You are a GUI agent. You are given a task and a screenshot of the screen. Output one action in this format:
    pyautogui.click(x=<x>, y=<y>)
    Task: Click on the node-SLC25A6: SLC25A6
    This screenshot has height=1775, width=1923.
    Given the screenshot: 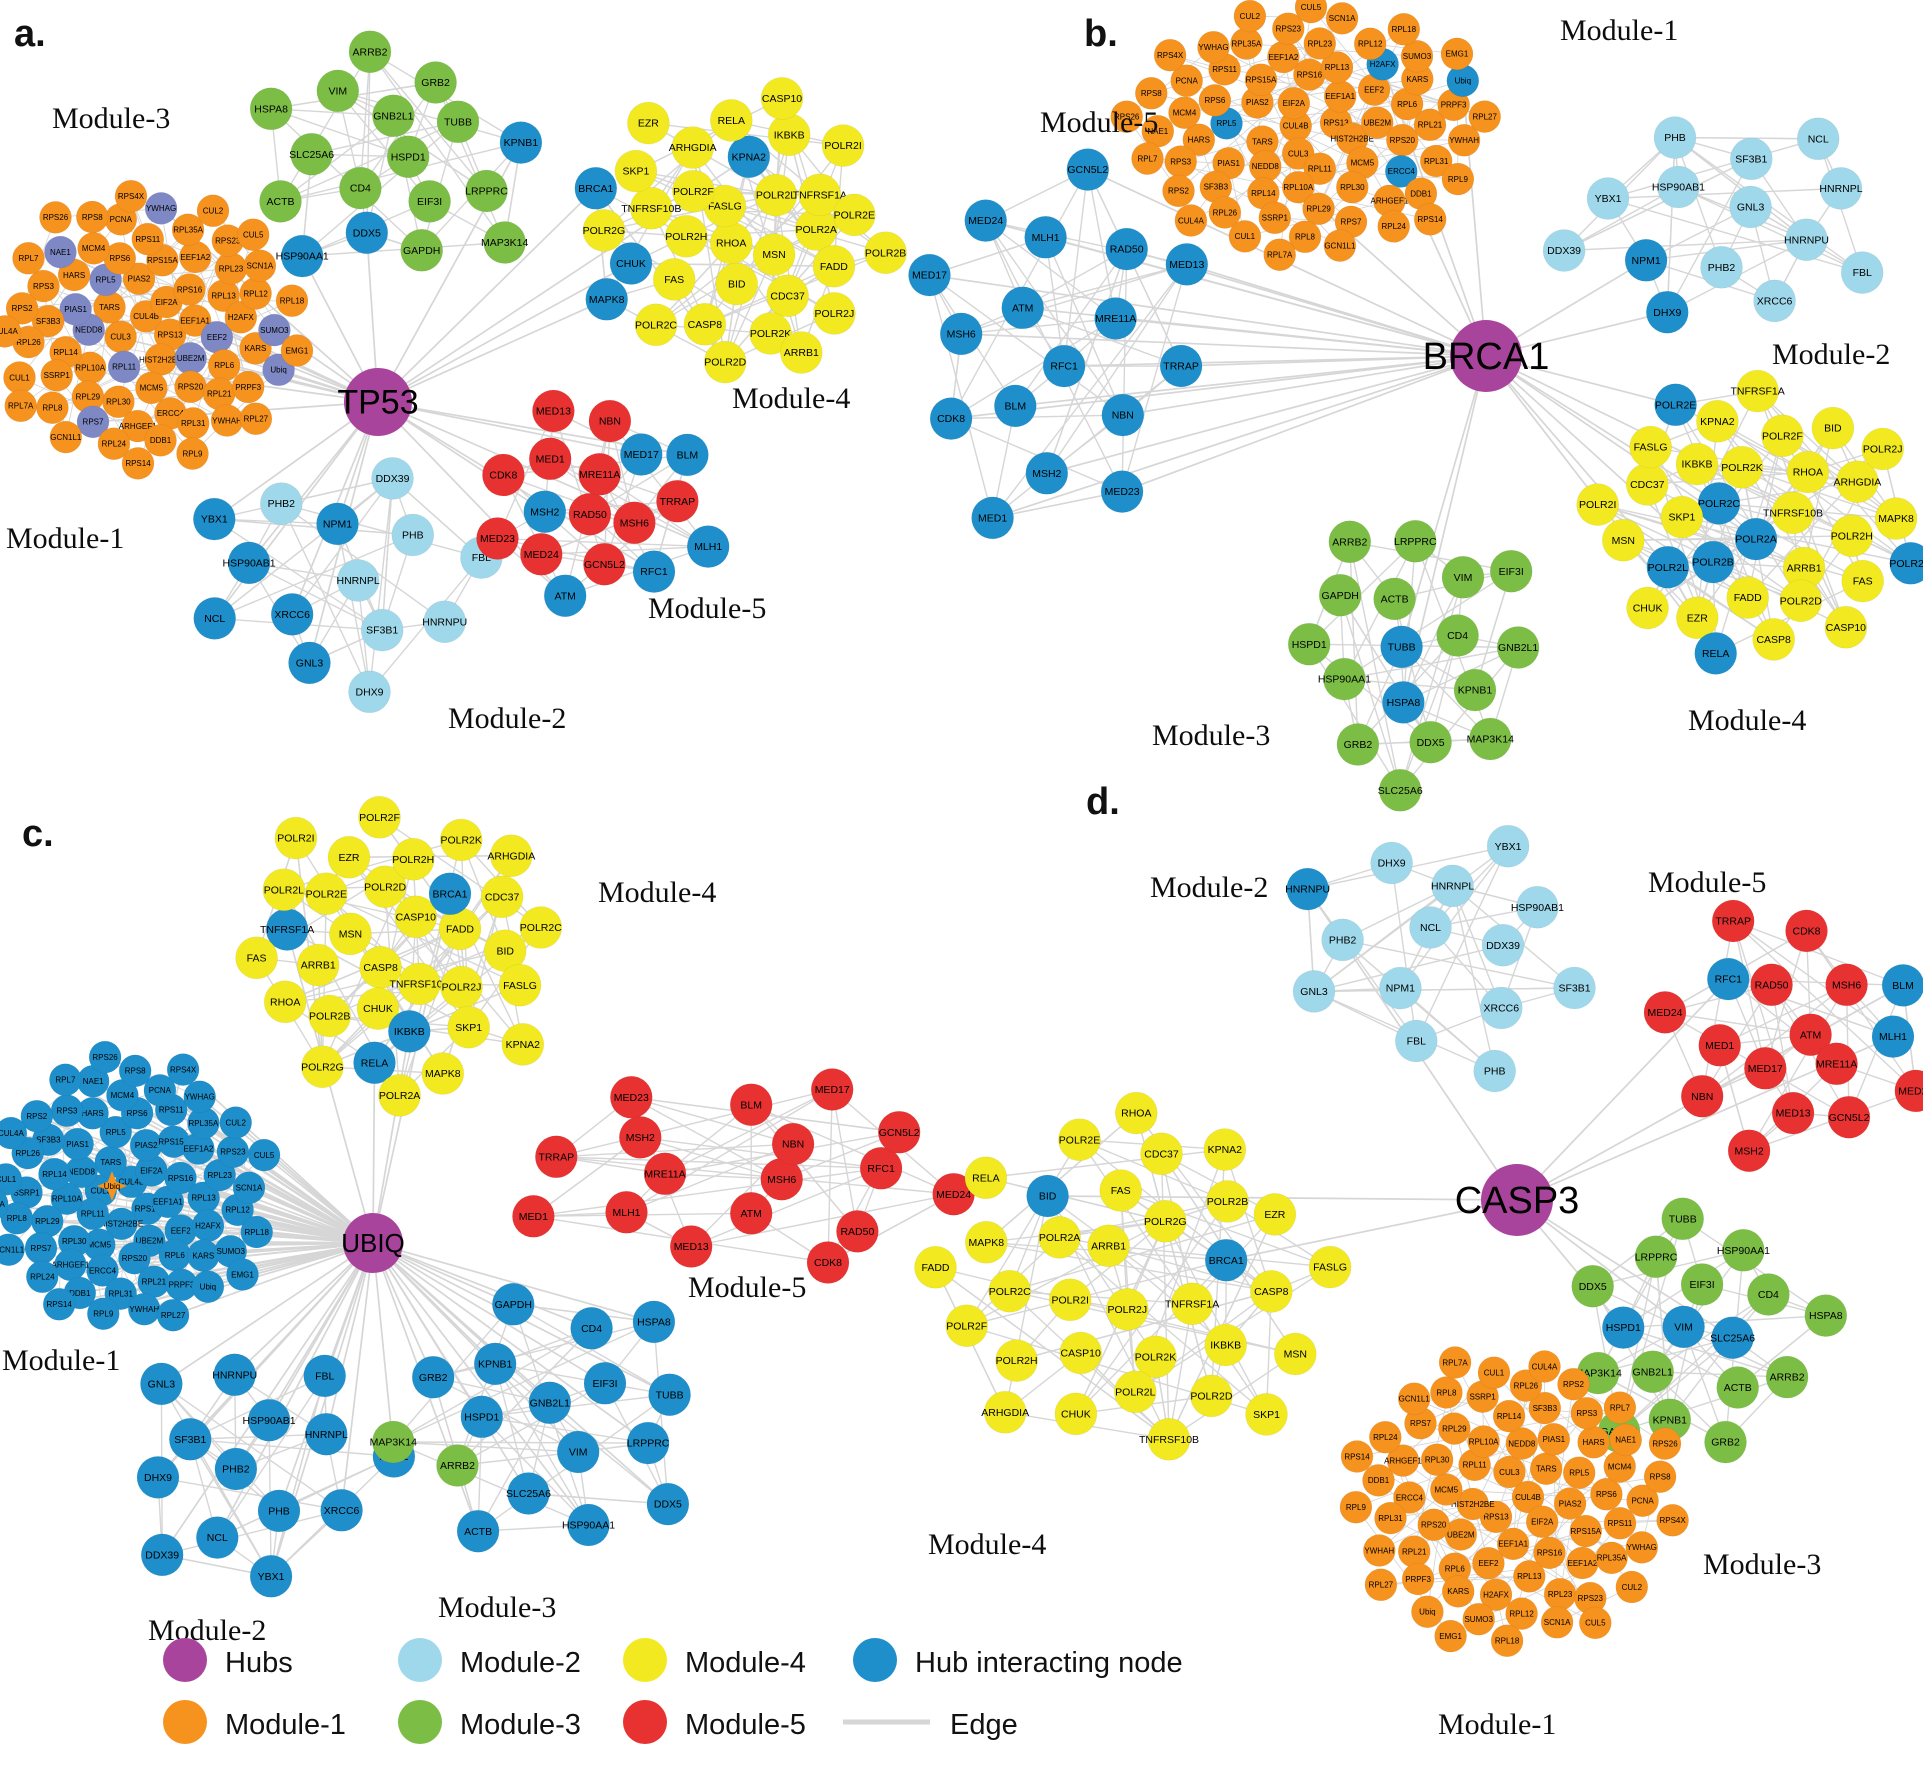 What is the action you would take?
    pyautogui.click(x=311, y=154)
    